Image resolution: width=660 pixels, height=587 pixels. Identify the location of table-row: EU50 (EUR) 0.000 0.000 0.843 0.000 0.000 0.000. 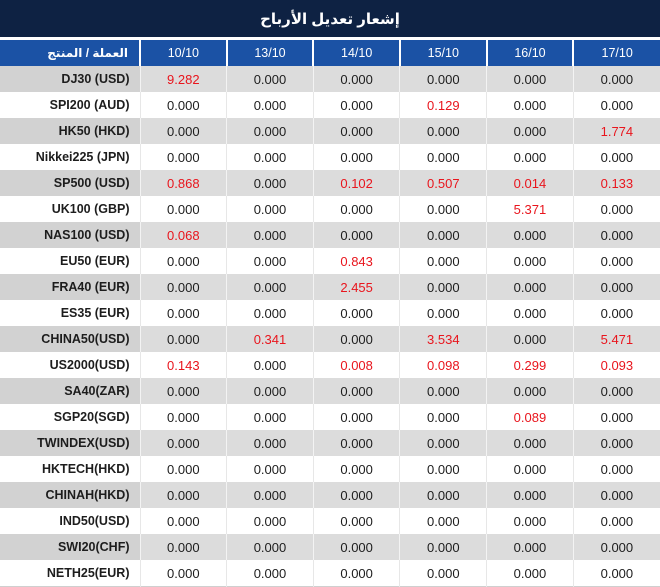
(330, 261).